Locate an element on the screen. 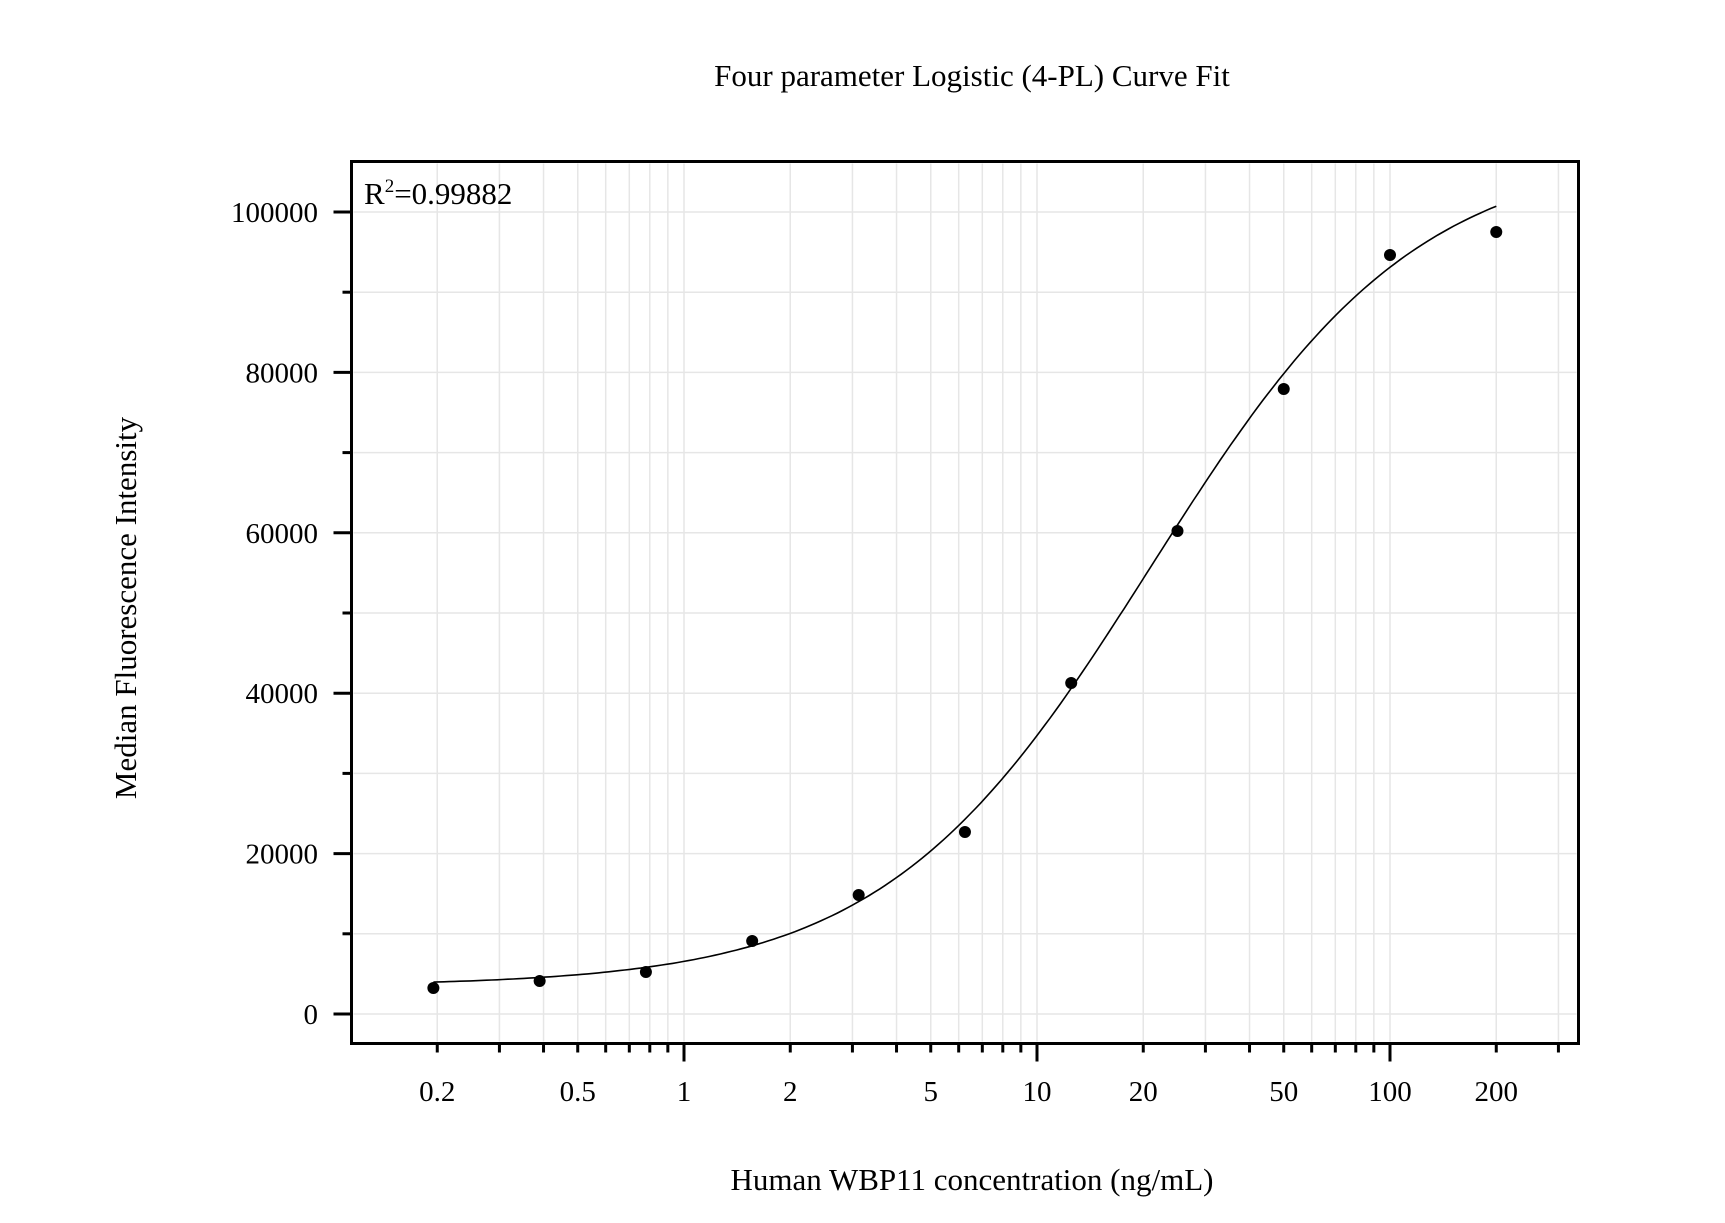 Image resolution: width=1725 pixels, height=1223 pixels. x-tick-label: 20 is located at coordinates (1143, 1092).